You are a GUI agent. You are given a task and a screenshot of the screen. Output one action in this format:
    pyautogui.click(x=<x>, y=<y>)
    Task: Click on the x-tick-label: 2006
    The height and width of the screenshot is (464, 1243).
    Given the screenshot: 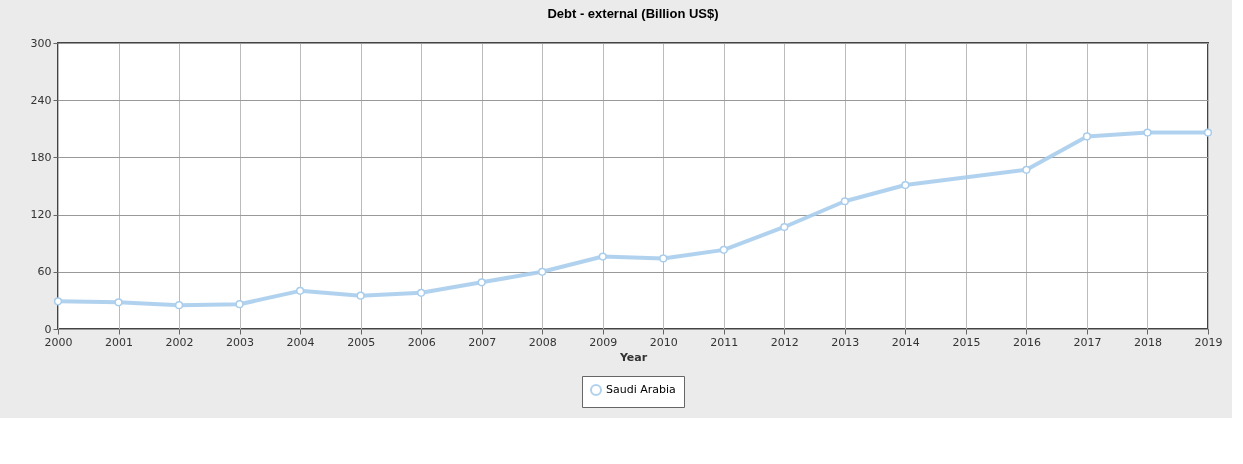 What is the action you would take?
    pyautogui.click(x=421, y=342)
    